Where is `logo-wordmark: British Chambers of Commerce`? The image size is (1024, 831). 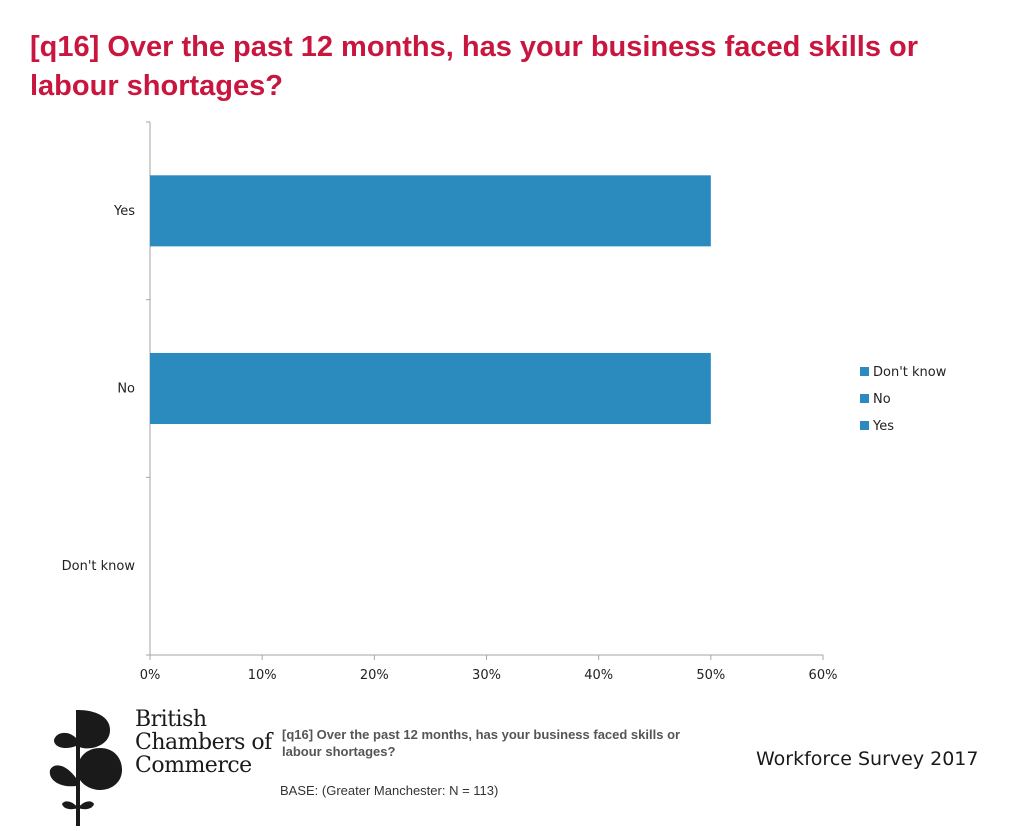 logo-wordmark: British Chambers of Commerce is located at coordinates (203, 742).